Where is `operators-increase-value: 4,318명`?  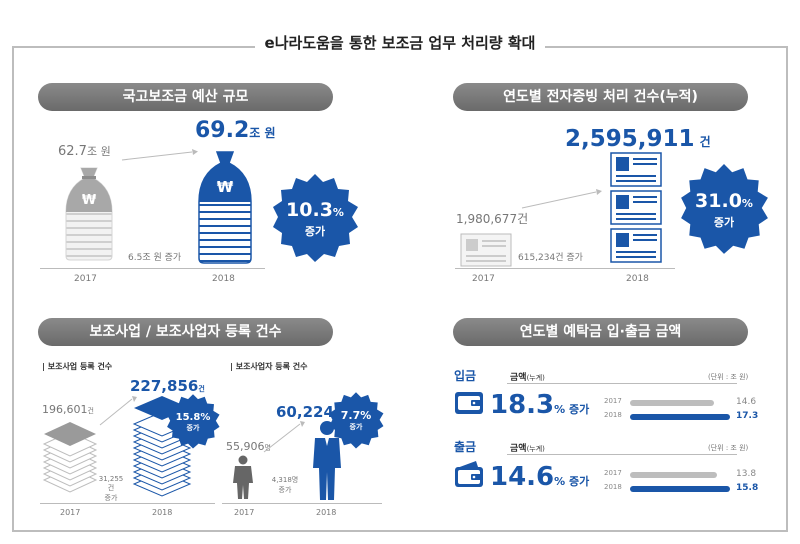
operators-increase-value: 4,318명 is located at coordinates (285, 480).